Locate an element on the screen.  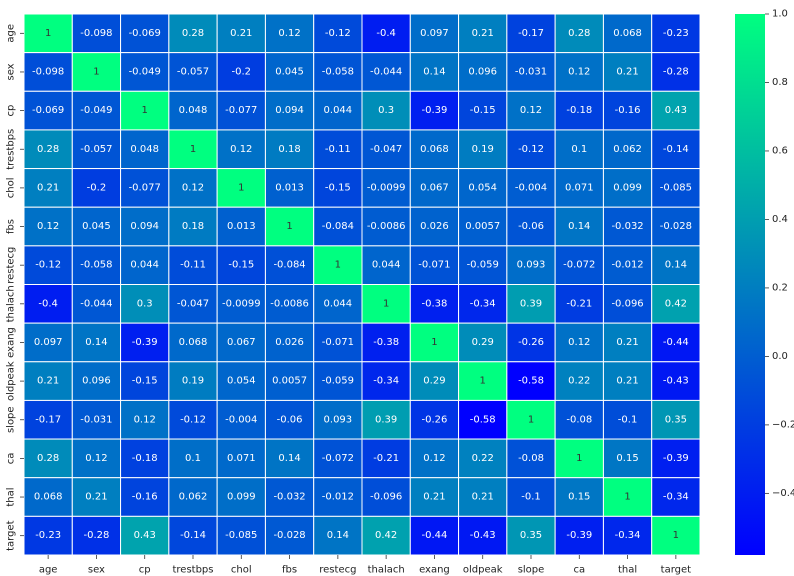
heatmap-cell-label-slope-slope: 1 is located at coordinates (531, 419).